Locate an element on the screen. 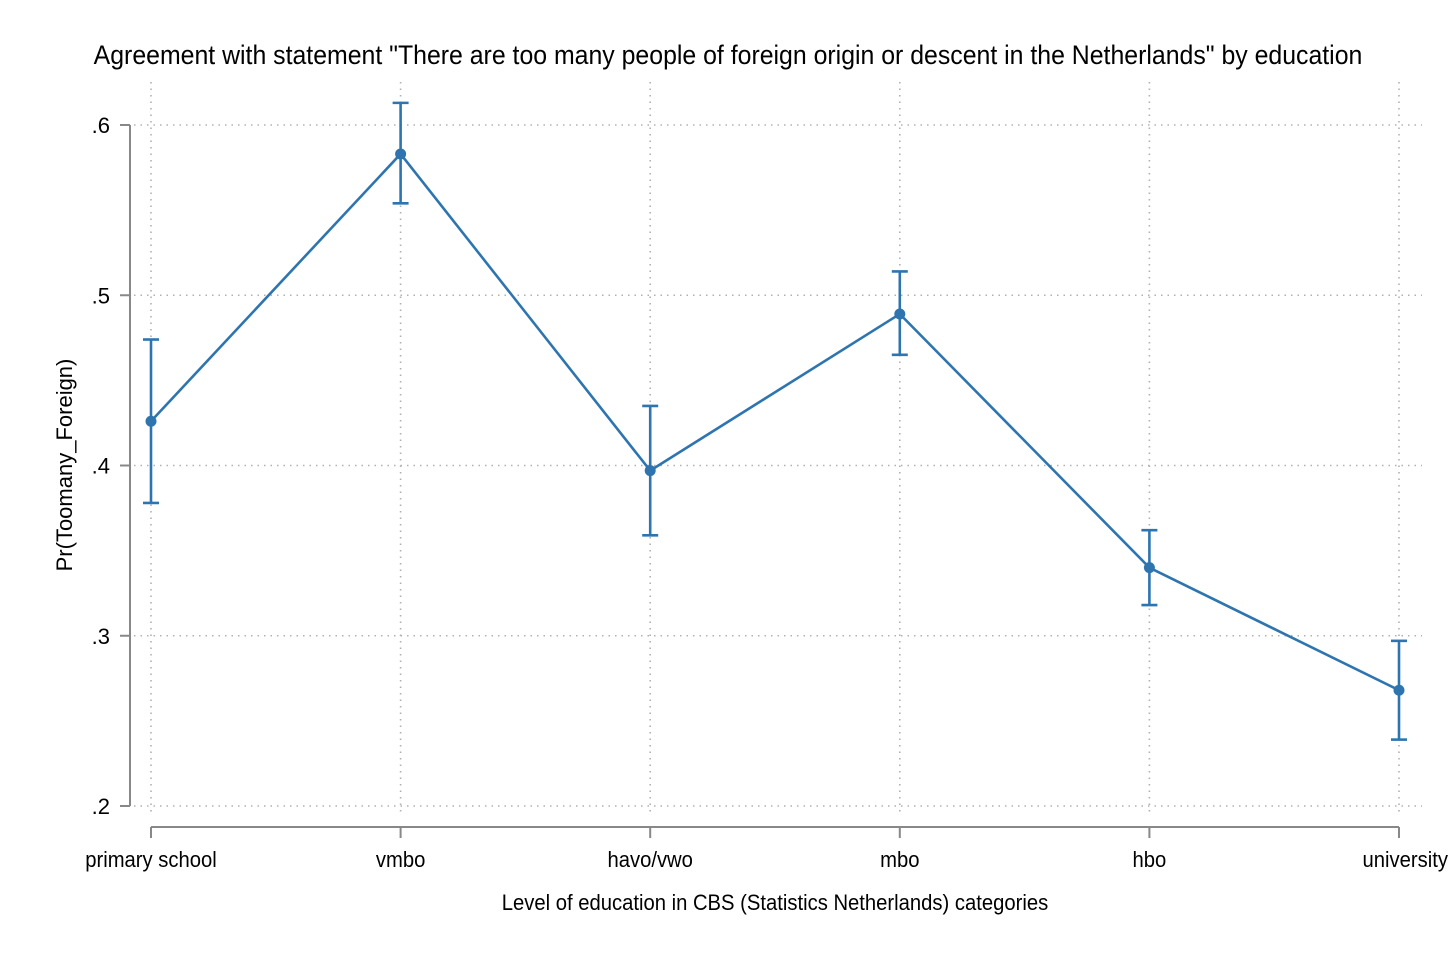  y-tick-label: .2 is located at coordinates (101, 806).